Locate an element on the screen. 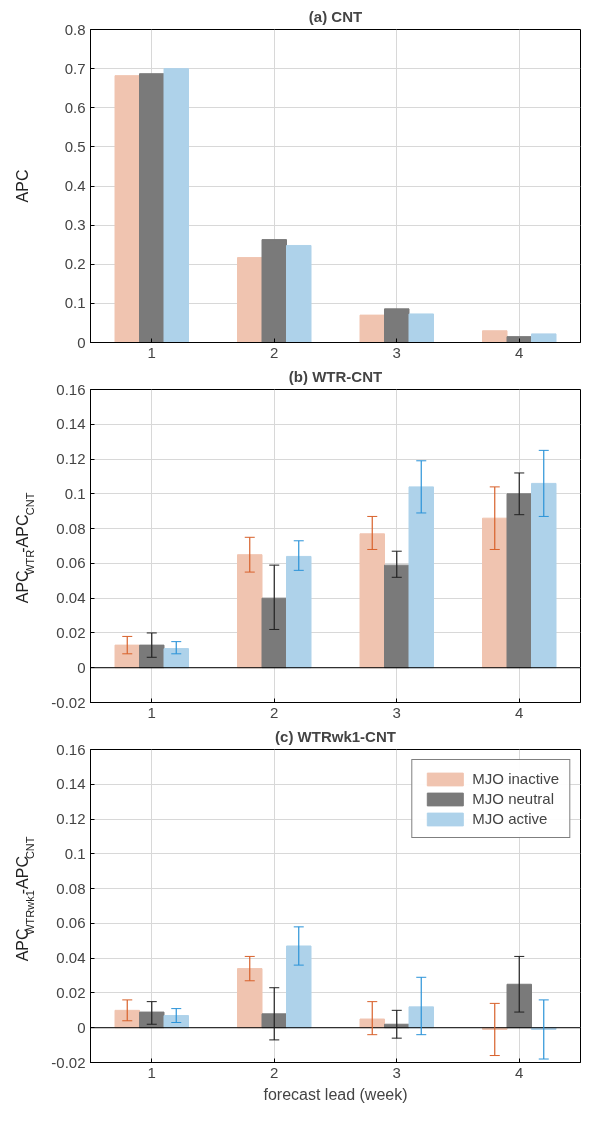 The width and height of the screenshot is (604, 1125). legend-label: MJO inactive is located at coordinates (515, 778).